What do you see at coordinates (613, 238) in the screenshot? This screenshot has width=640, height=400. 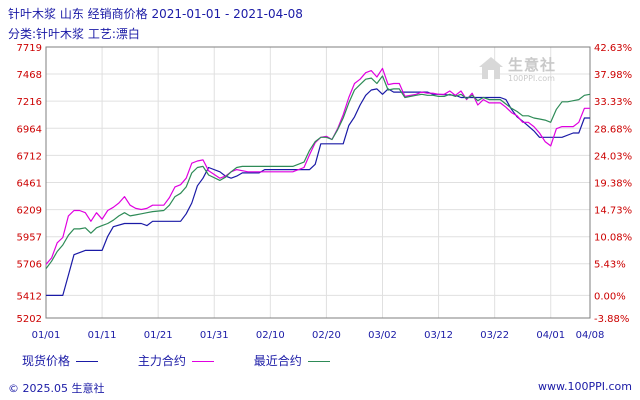 I see `y2-tick-label: 10.08%` at bounding box center [613, 238].